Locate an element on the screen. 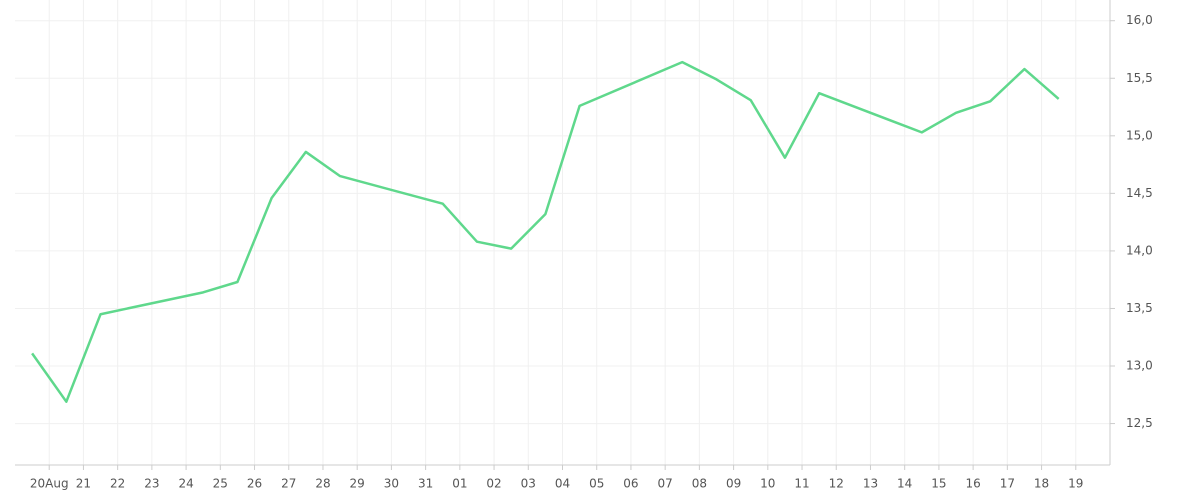  x-tick-label: 15 is located at coordinates (938, 484).